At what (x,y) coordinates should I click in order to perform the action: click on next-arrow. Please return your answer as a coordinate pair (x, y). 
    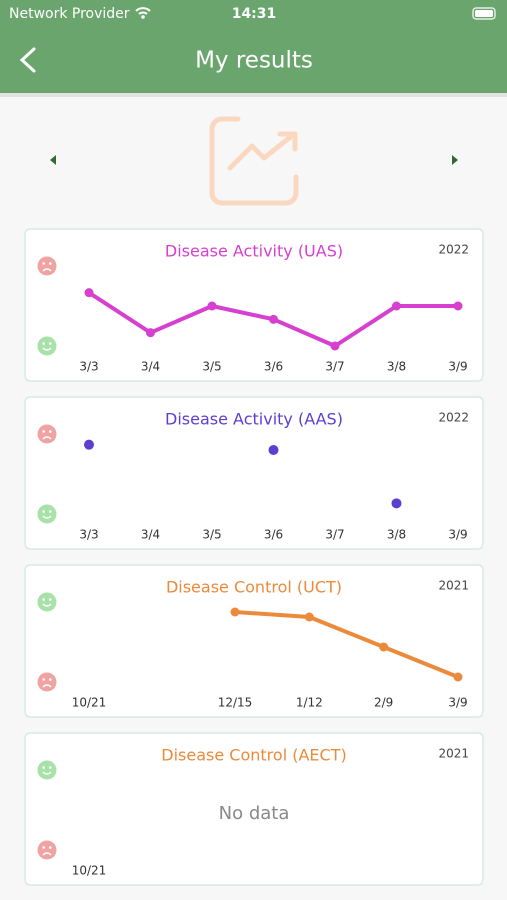
    Looking at the image, I should click on (455, 160).